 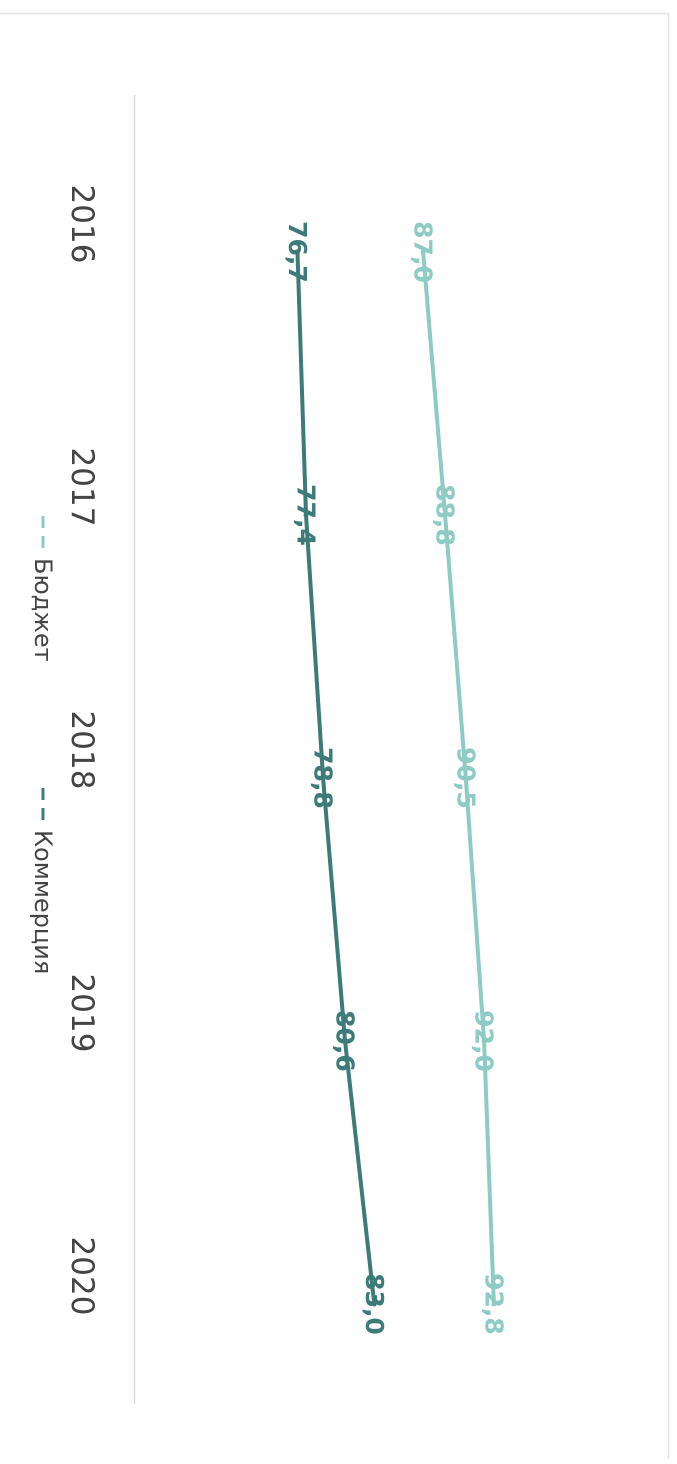 I want to click on data-label-0-2: 90,5, so click(x=465, y=778).